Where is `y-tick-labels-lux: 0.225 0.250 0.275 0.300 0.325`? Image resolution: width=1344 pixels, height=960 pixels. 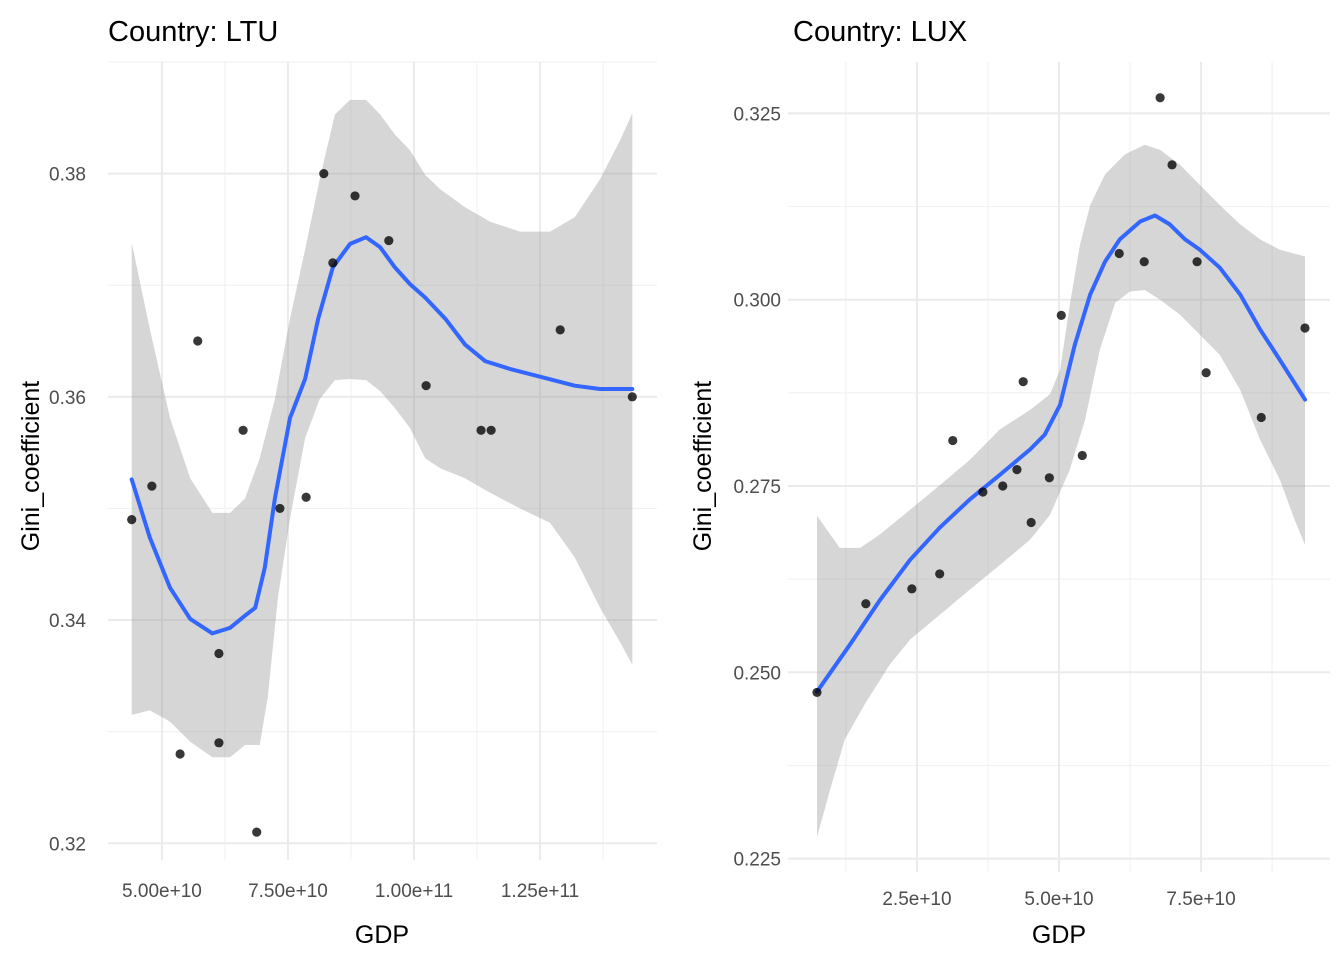
y-tick-labels-lux: 0.225 0.250 0.275 0.300 0.325 is located at coordinates (757, 487).